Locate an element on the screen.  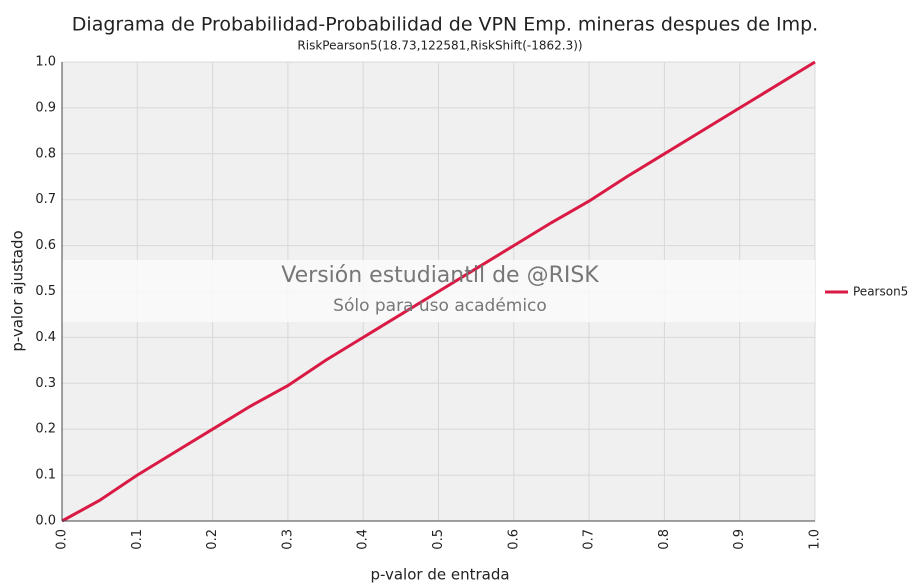
watermark: Versión estudiantil de @RISK is located at coordinates (440, 275).